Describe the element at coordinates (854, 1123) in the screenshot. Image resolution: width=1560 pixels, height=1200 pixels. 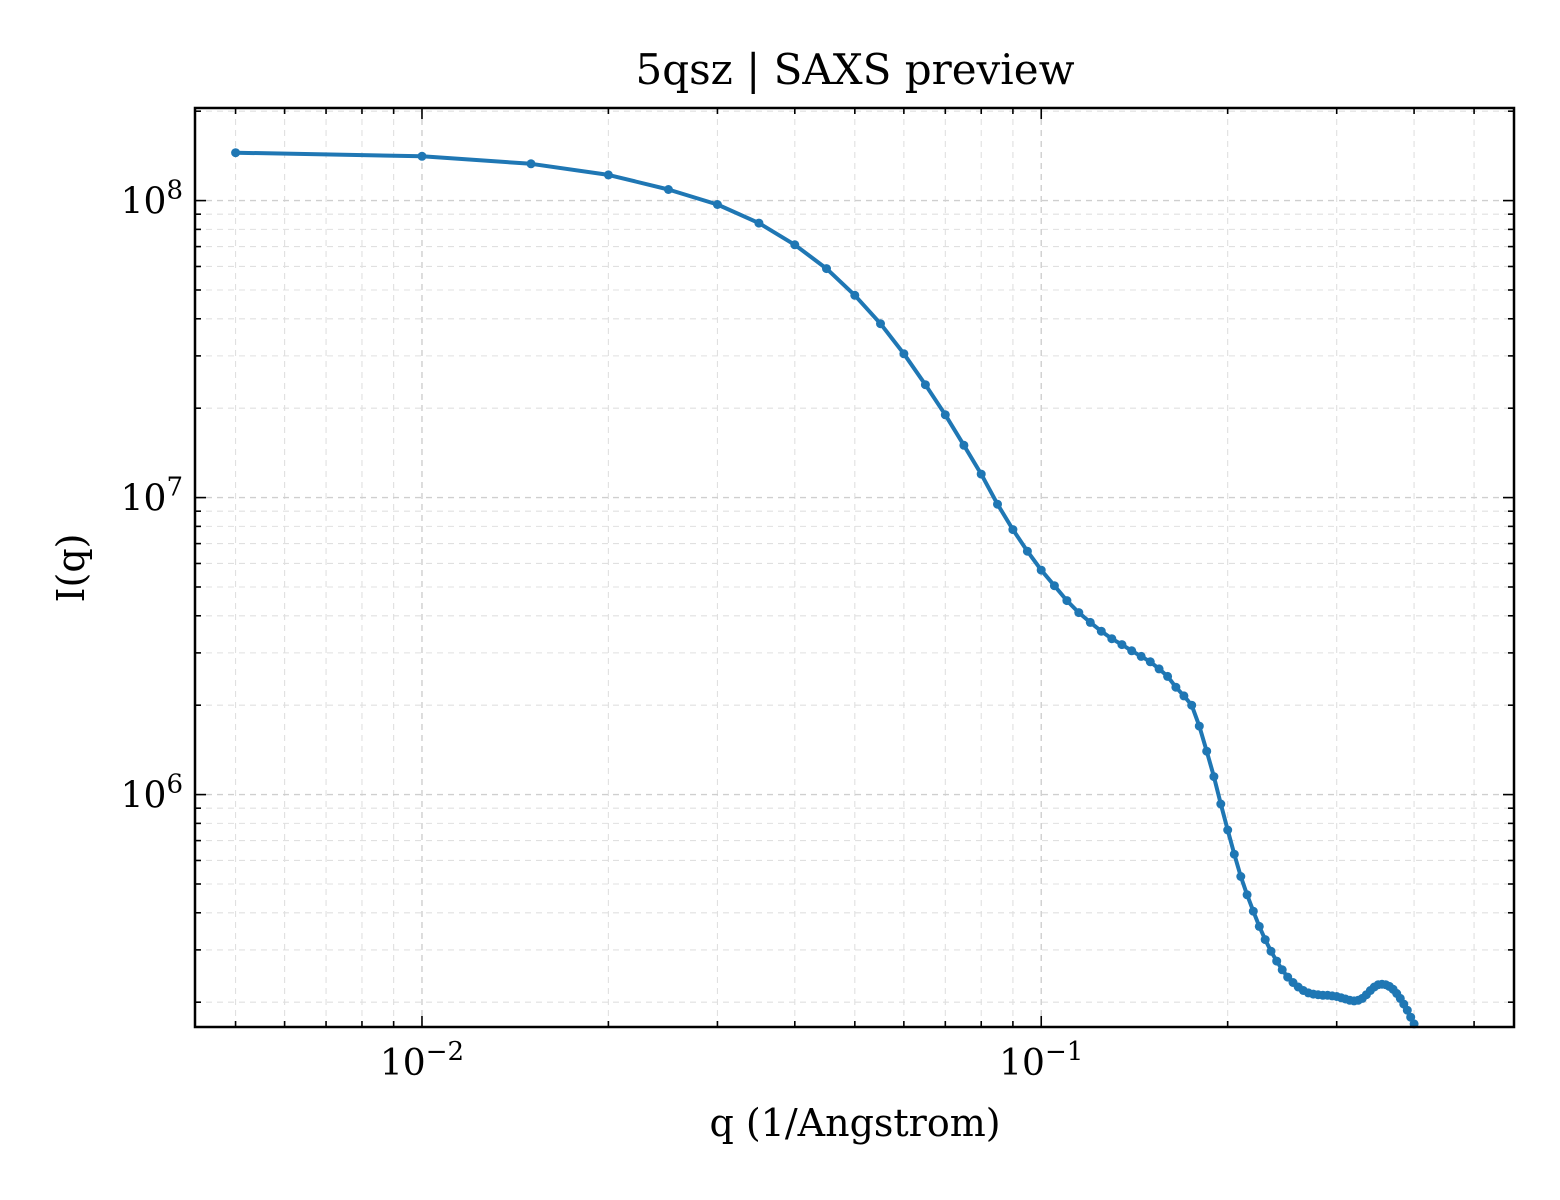
I see `x-axis-label: q (1/Angstrom)` at that location.